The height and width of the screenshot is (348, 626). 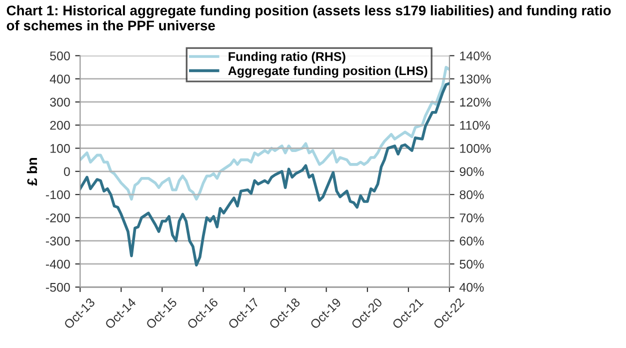 What do you see at coordinates (60, 125) in the screenshot?
I see `y-tick-label: 200` at bounding box center [60, 125].